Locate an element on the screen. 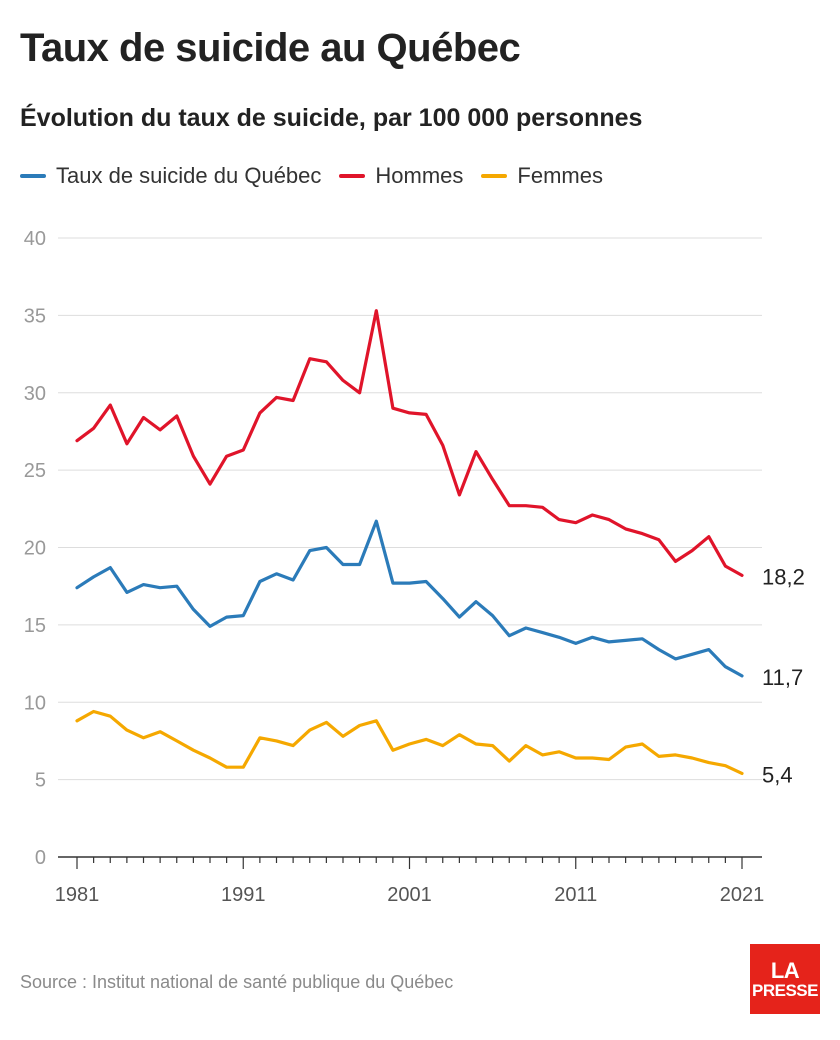 This screenshot has height=1040, width=840. end-value-label-hommes: 18,2 is located at coordinates (783, 576).